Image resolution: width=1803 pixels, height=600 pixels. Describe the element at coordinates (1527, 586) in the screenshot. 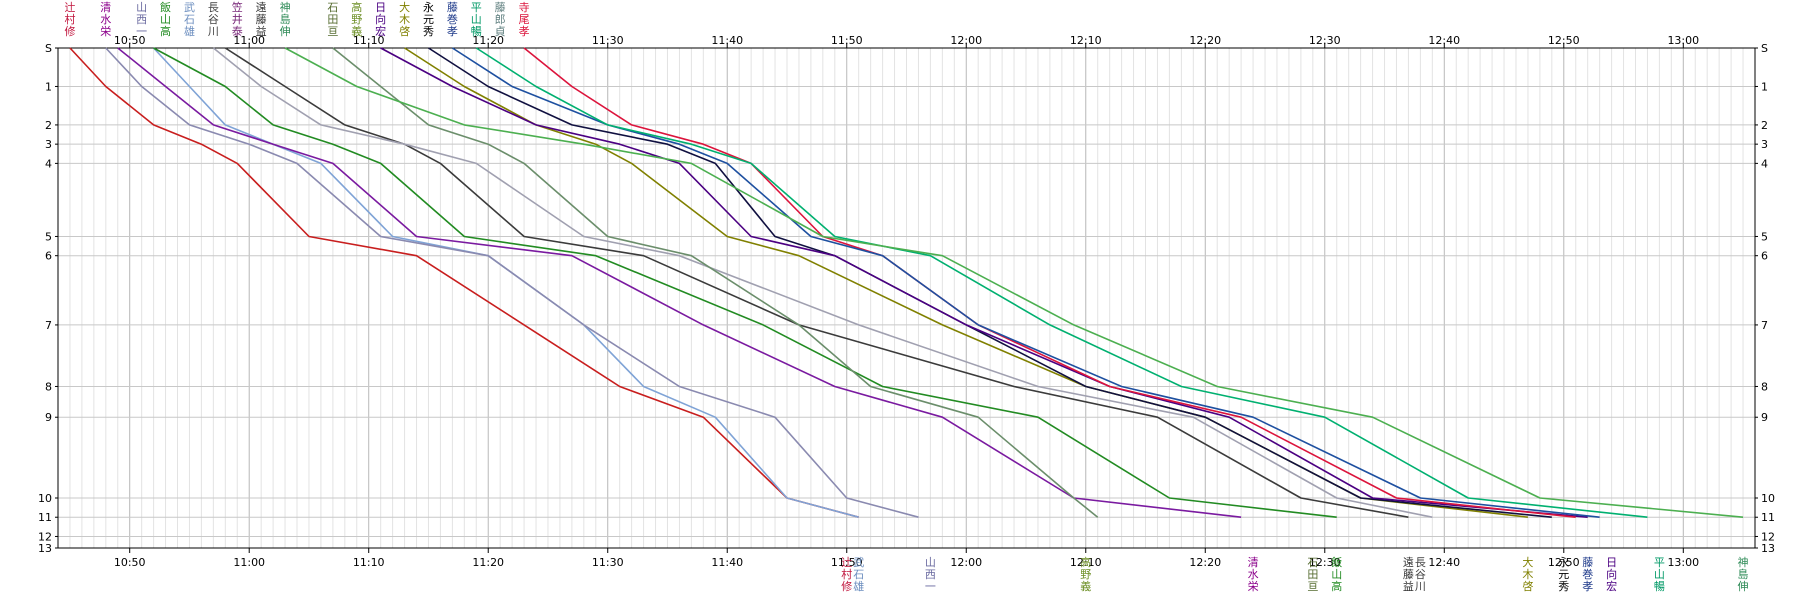

I see `bottom-runner-label-char: 啓` at that location.